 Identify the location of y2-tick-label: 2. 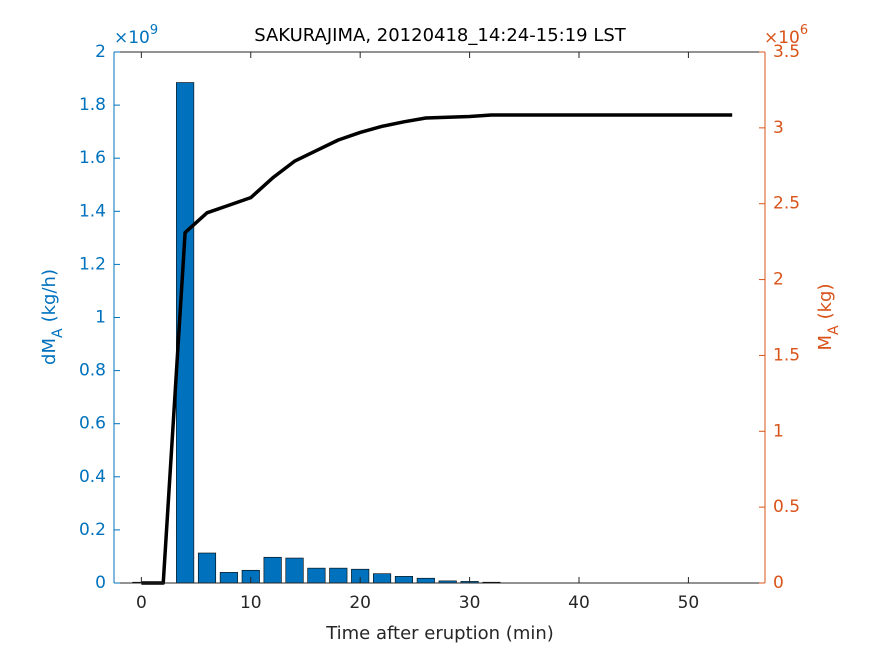
(778, 280).